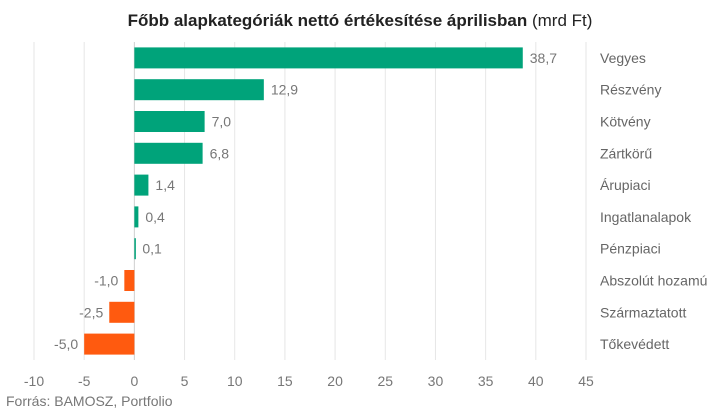 The image size is (720, 418). Describe the element at coordinates (335, 381) in the screenshot. I see `x-tick-label: 20` at that location.